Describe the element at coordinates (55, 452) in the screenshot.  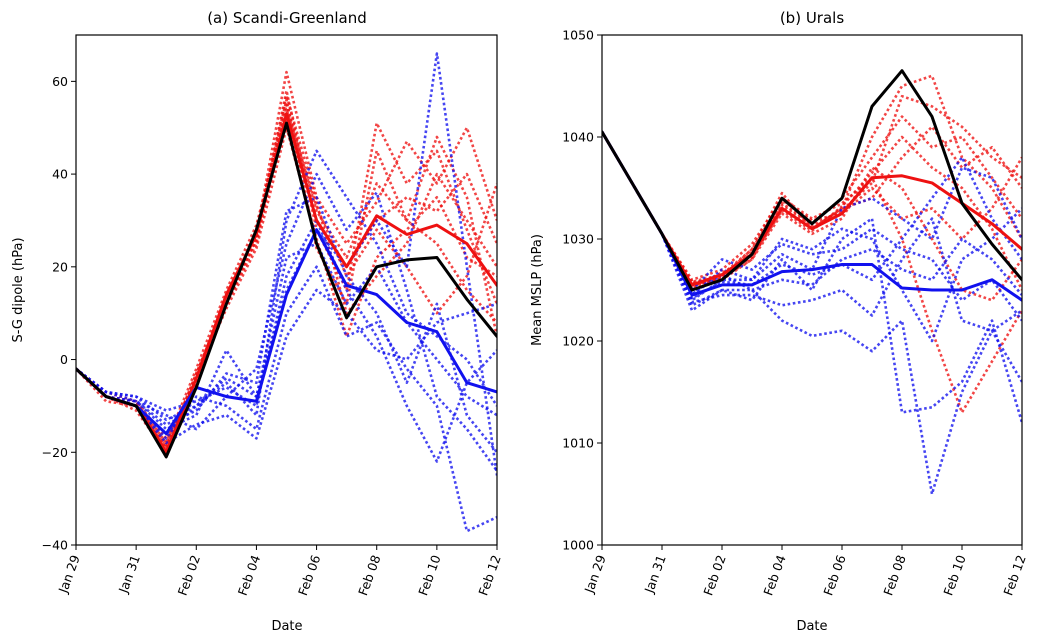
I see `y-tick-label: −20` at that location.